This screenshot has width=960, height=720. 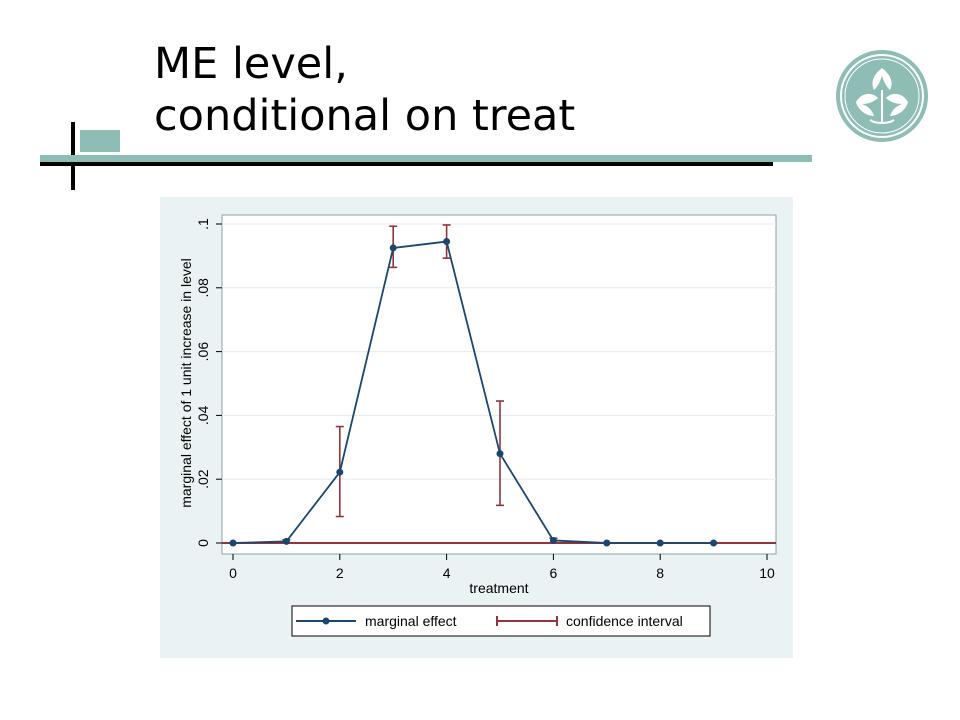 I want to click on x-tick-label: 2, so click(x=340, y=573).